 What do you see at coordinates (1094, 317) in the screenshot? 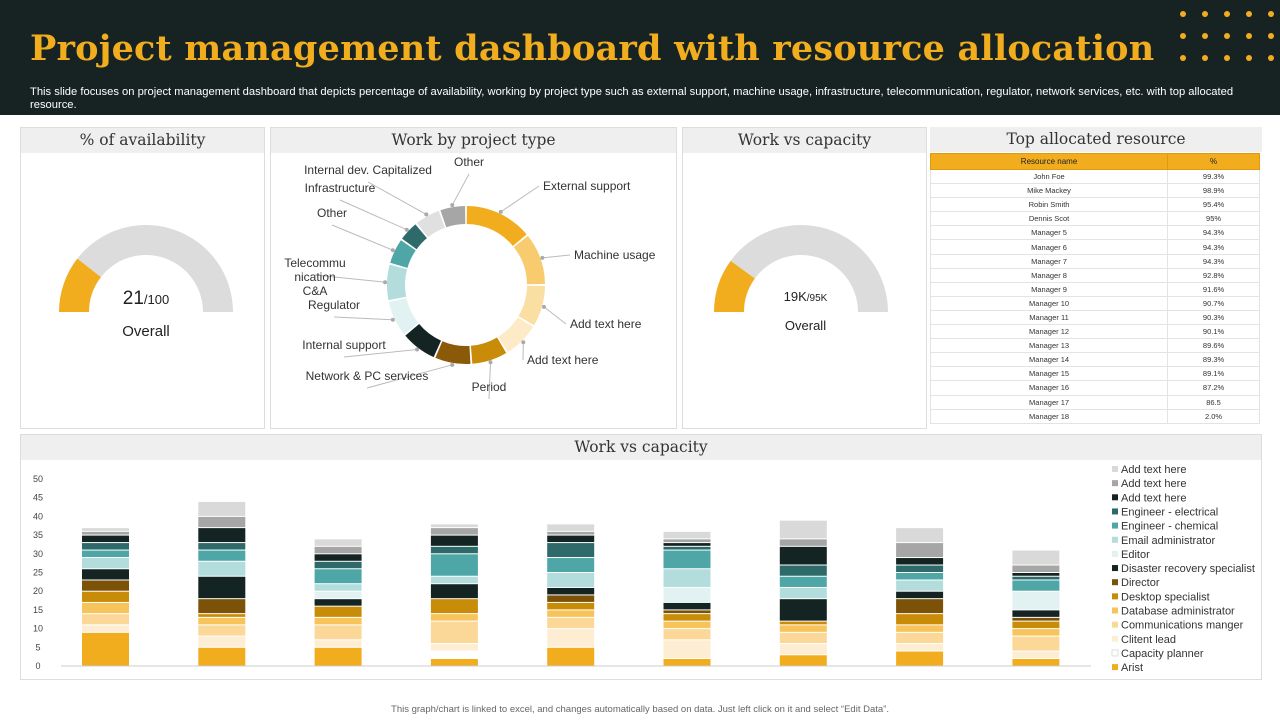
I see `resource-row: Manager 11 90.3%` at bounding box center [1094, 317].